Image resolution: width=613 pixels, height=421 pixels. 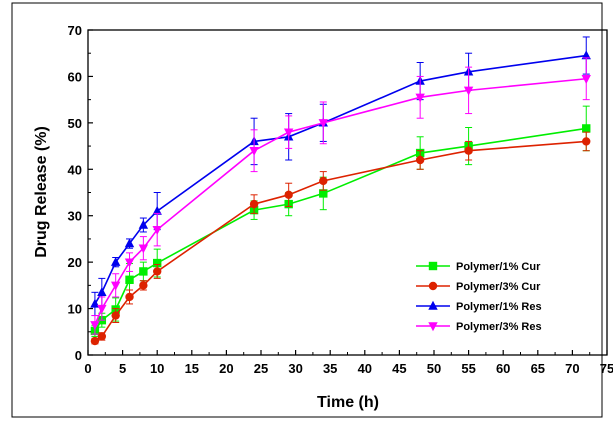 I want to click on y-axis-title: Drug Release (%), so click(x=41, y=192).